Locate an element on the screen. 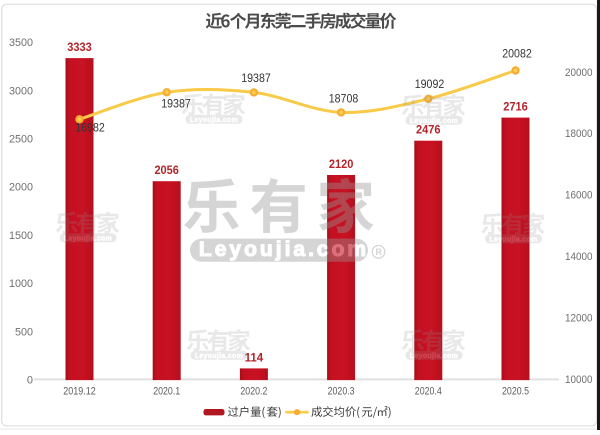 Image resolution: width=600 pixels, height=435 pixels. svg-text: 2000 is located at coordinates (21, 188).